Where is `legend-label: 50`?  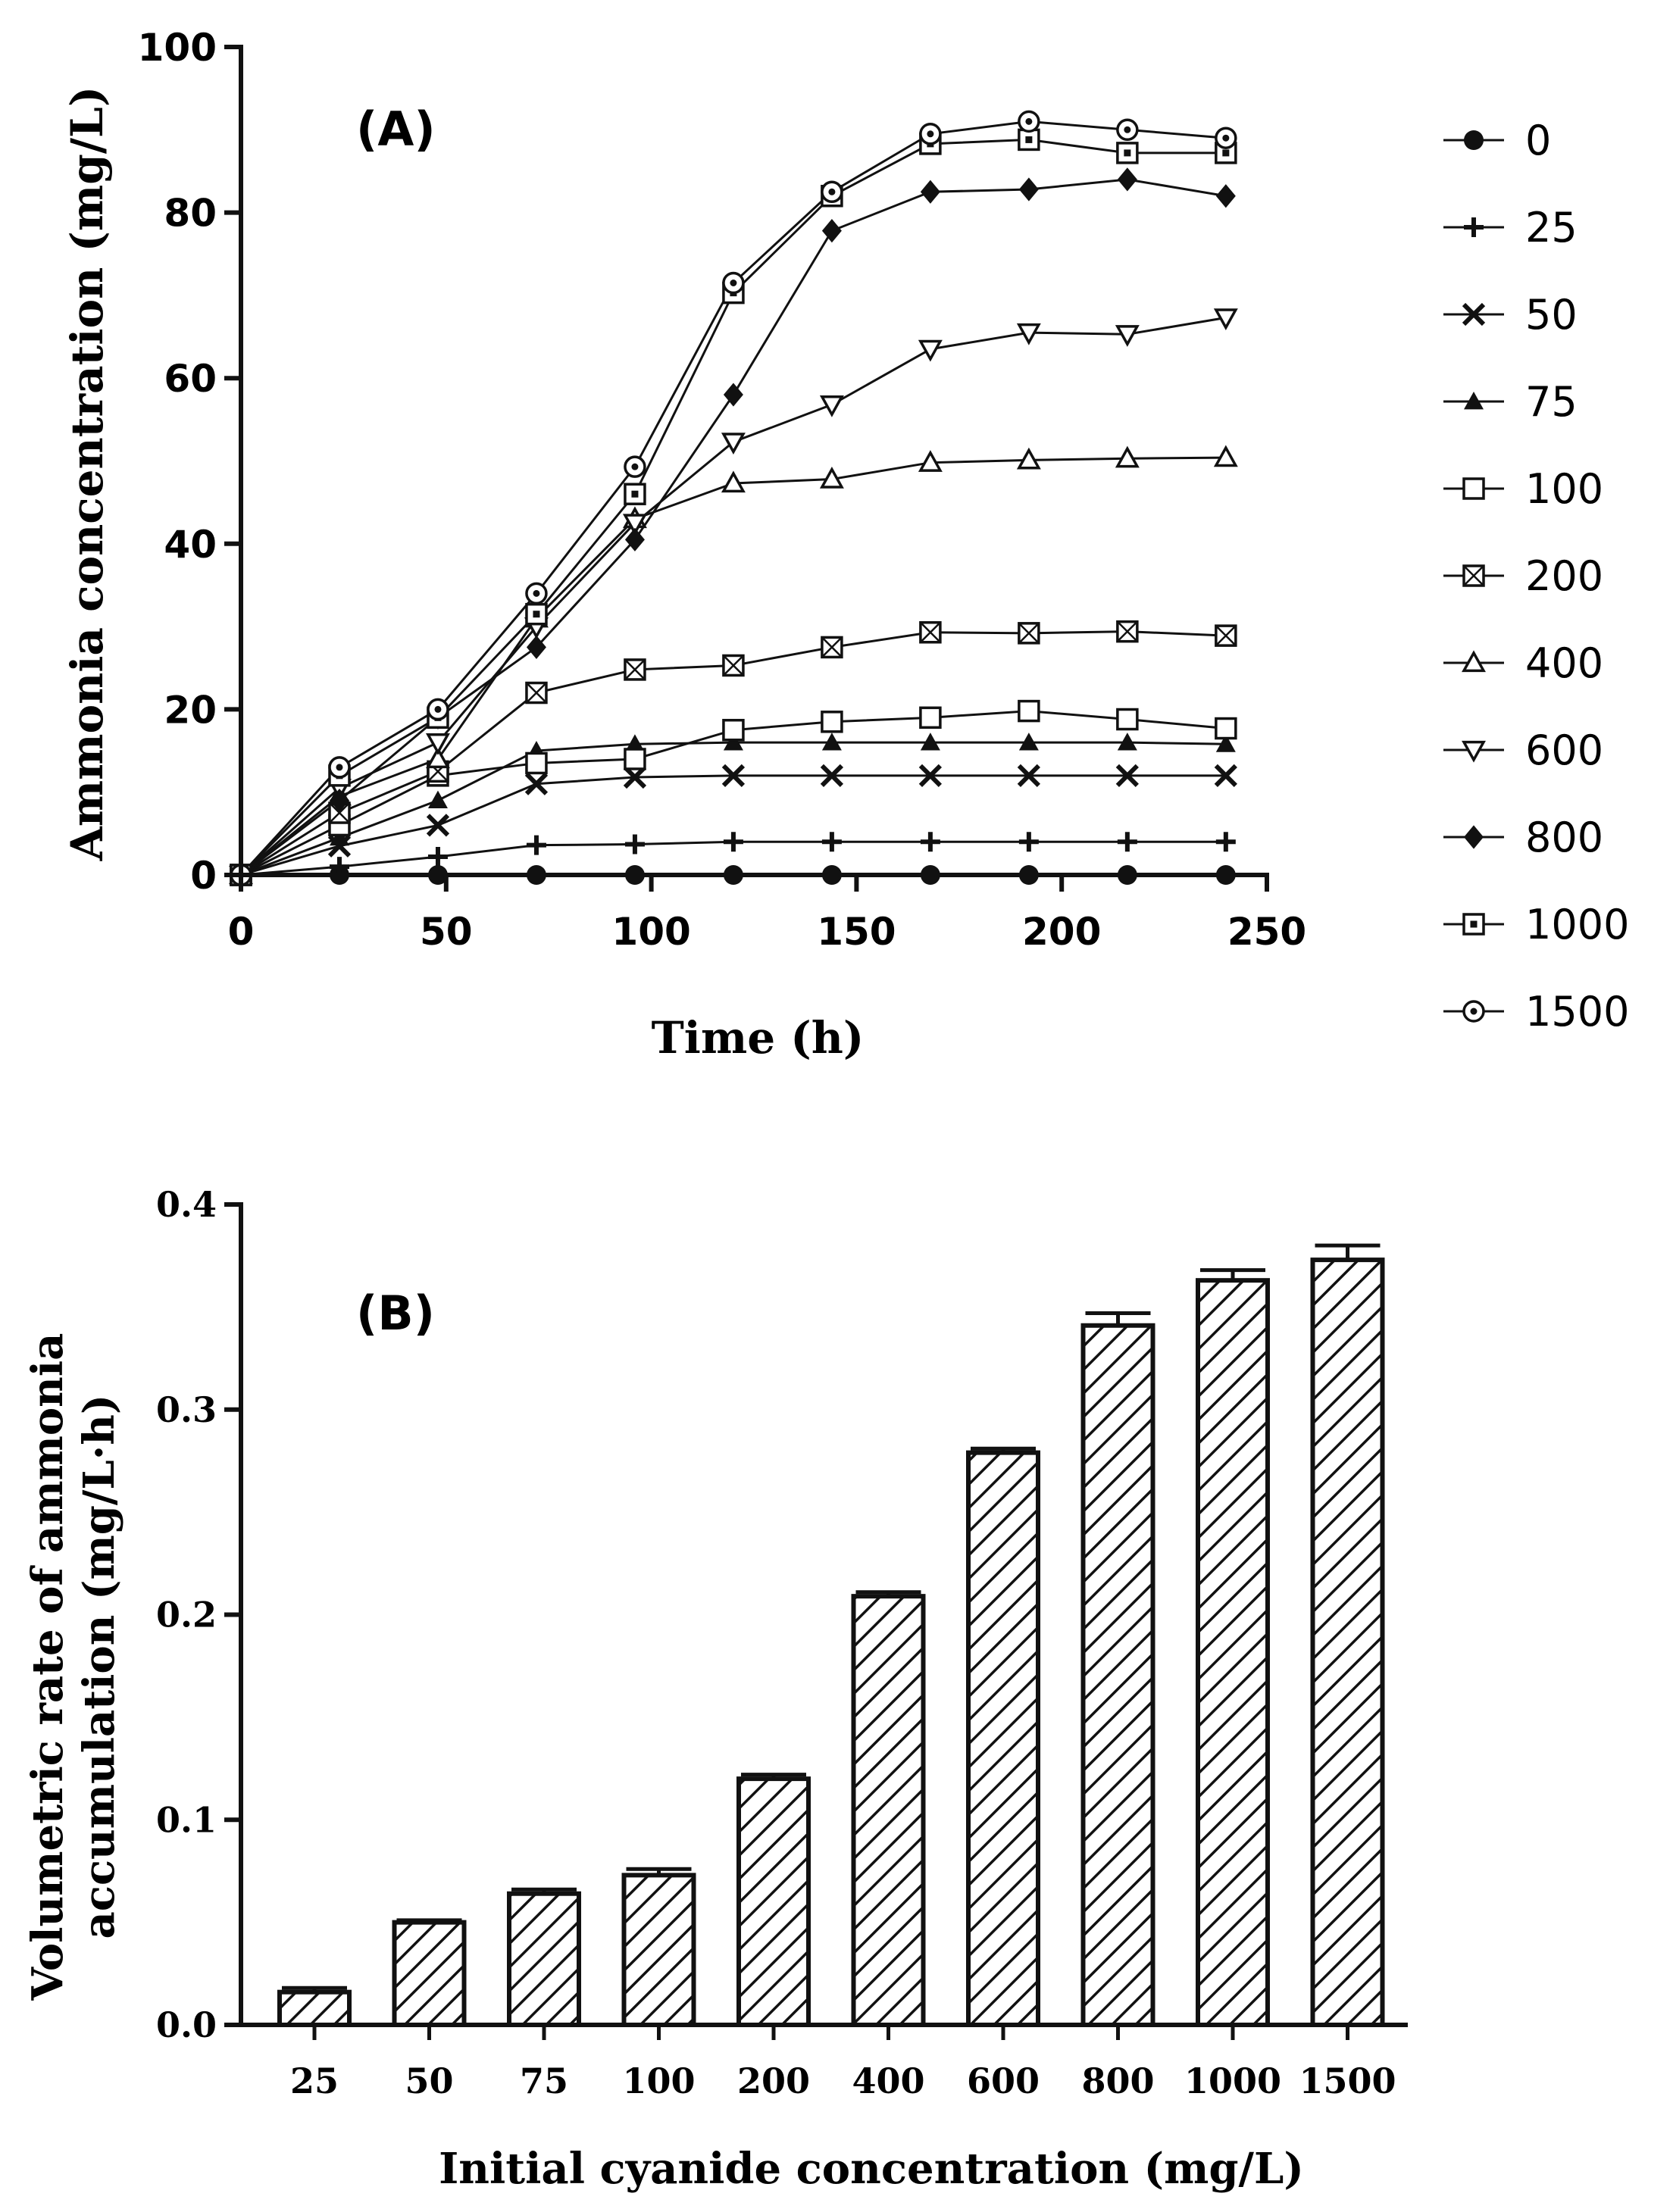
legend-label: 50 is located at coordinates (1551, 315).